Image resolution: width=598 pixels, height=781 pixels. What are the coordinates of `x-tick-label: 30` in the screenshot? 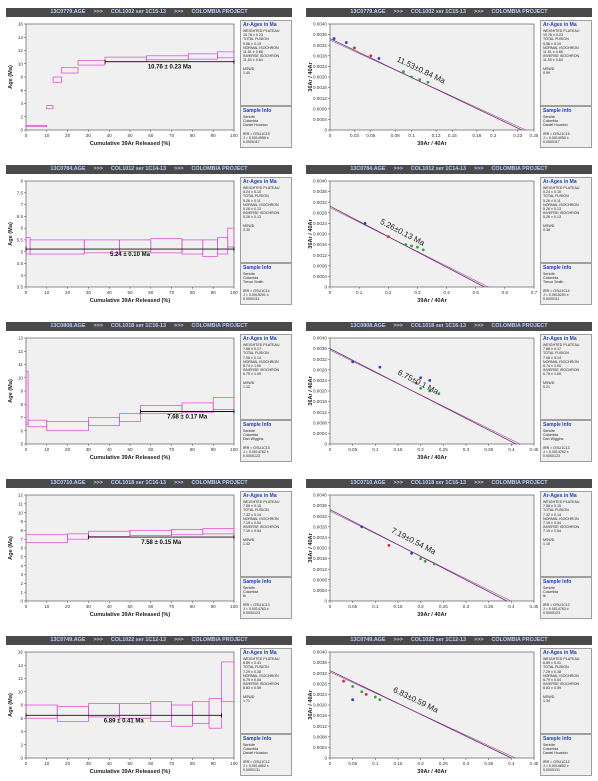 It's located at (89, 763).